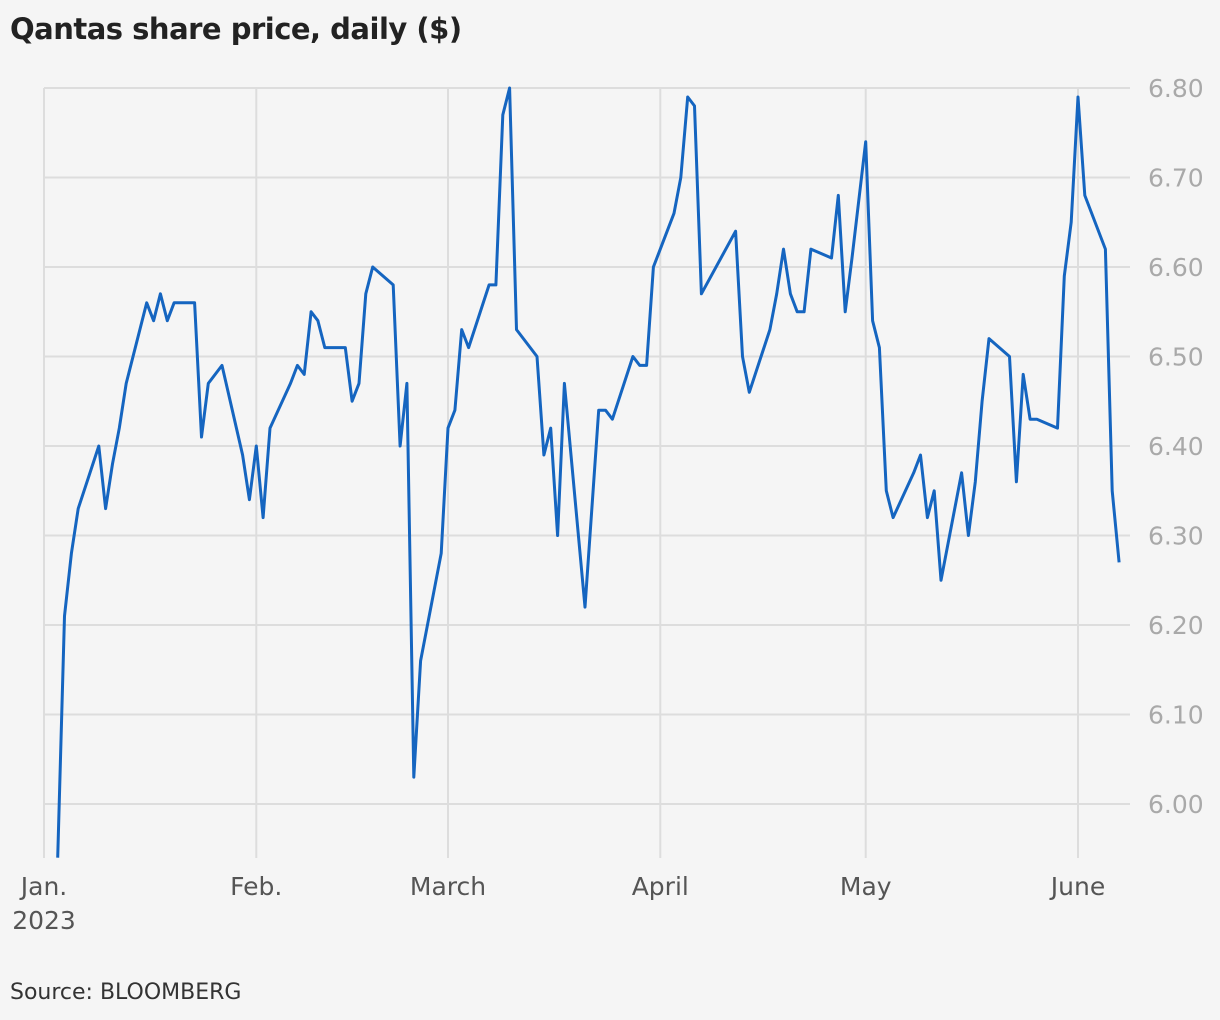 This screenshot has height=1020, width=1220. What do you see at coordinates (126, 992) in the screenshot?
I see `source-note: Source: BLOOMBERG` at bounding box center [126, 992].